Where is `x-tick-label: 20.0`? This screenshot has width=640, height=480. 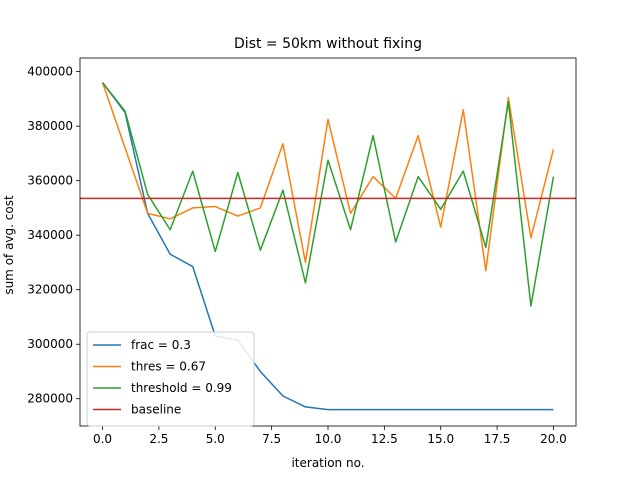 x-tick-label: 20.0 is located at coordinates (553, 439).